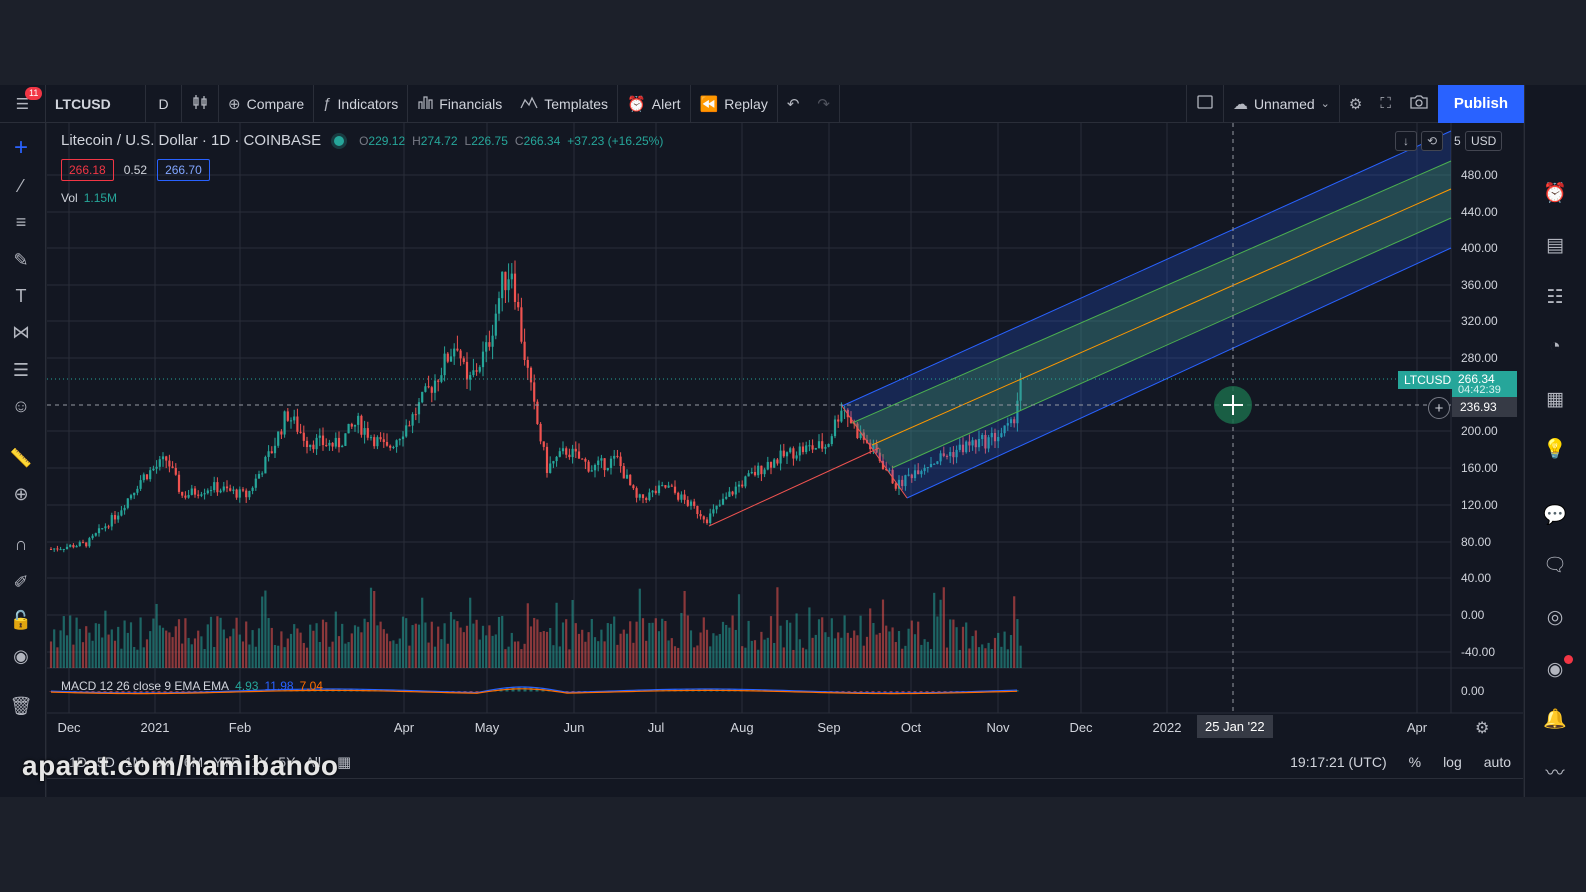 The width and height of the screenshot is (1586, 892). Describe the element at coordinates (21, 370) in the screenshot. I see `forecast-tool: ☰` at that location.